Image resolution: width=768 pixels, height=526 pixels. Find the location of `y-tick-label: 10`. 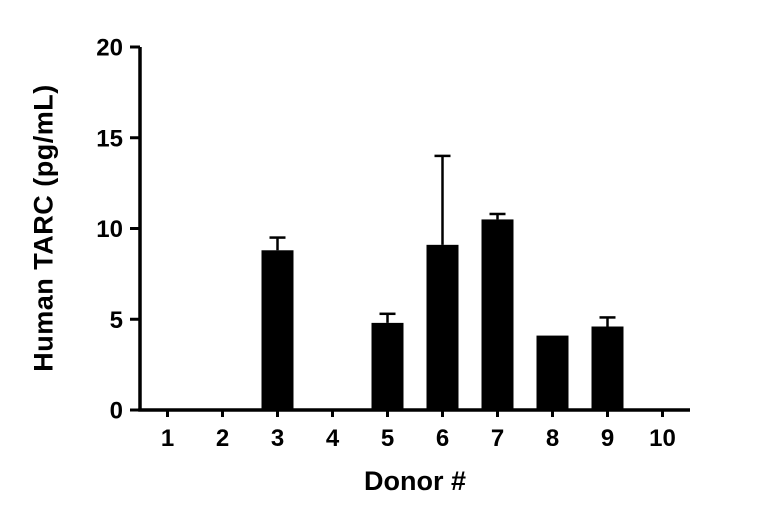

y-tick-label: 10 is located at coordinates (109, 229).